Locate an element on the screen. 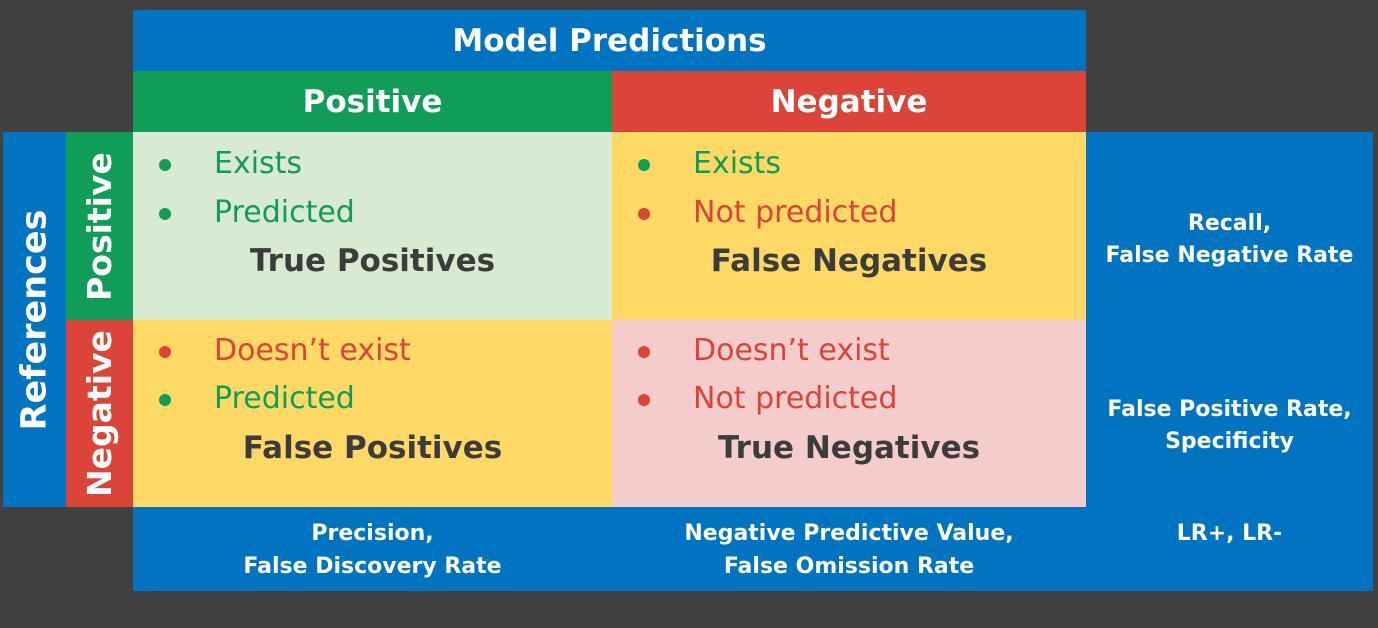  references-header: References is located at coordinates (34, 319).